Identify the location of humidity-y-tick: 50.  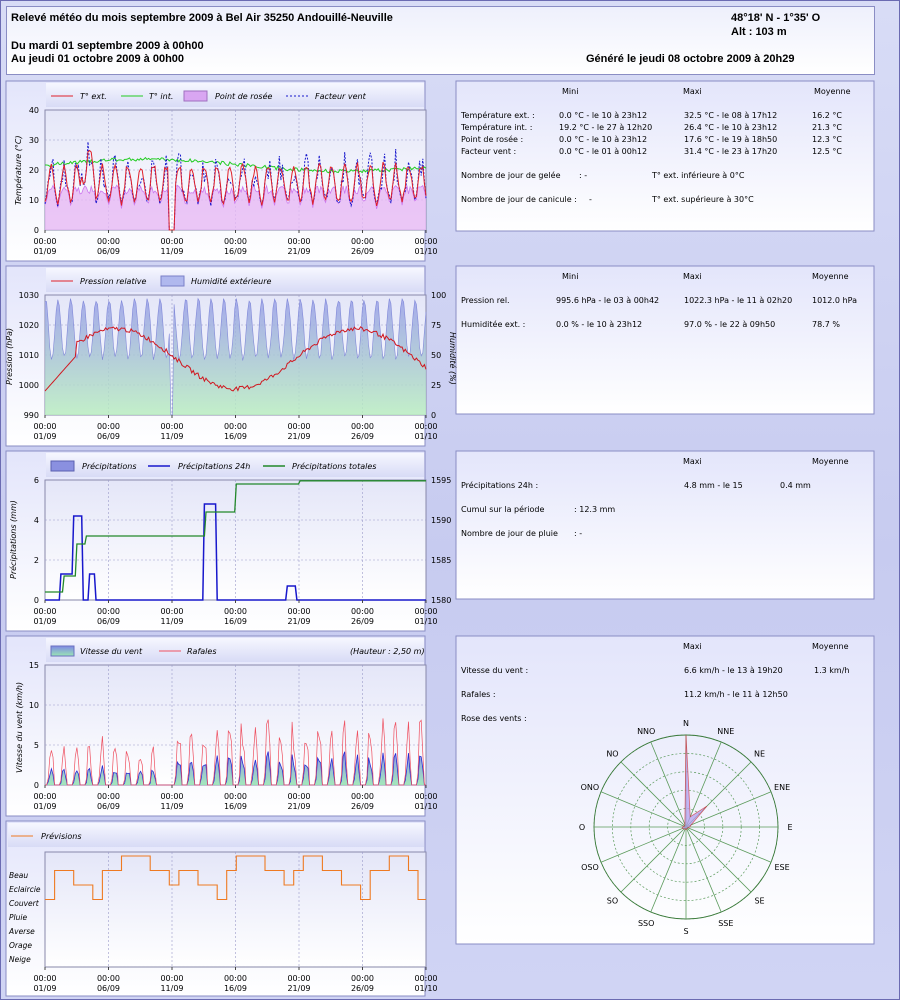
(436, 355).